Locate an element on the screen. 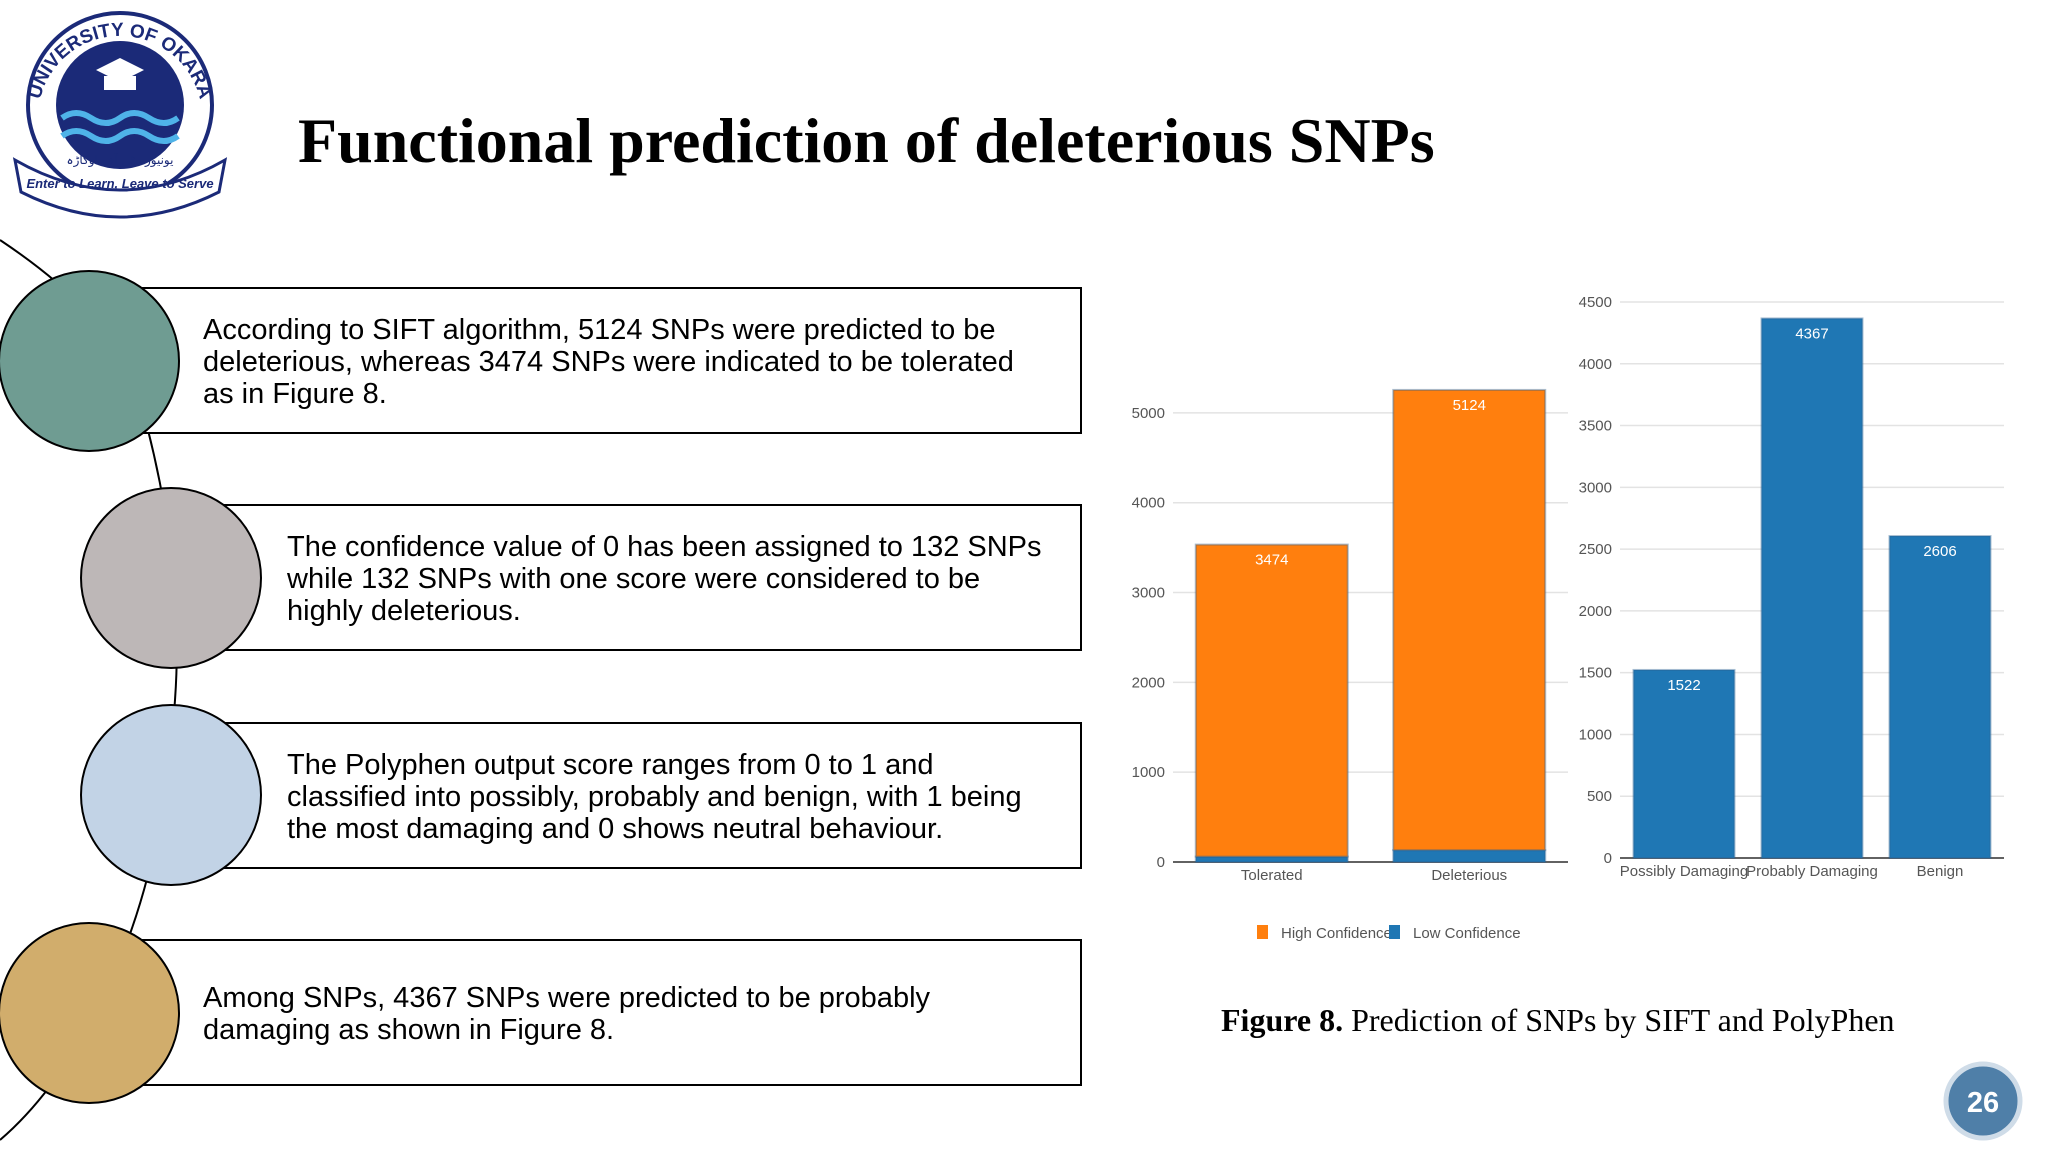  x-tick-label: Probably Damaging is located at coordinates (1812, 871).